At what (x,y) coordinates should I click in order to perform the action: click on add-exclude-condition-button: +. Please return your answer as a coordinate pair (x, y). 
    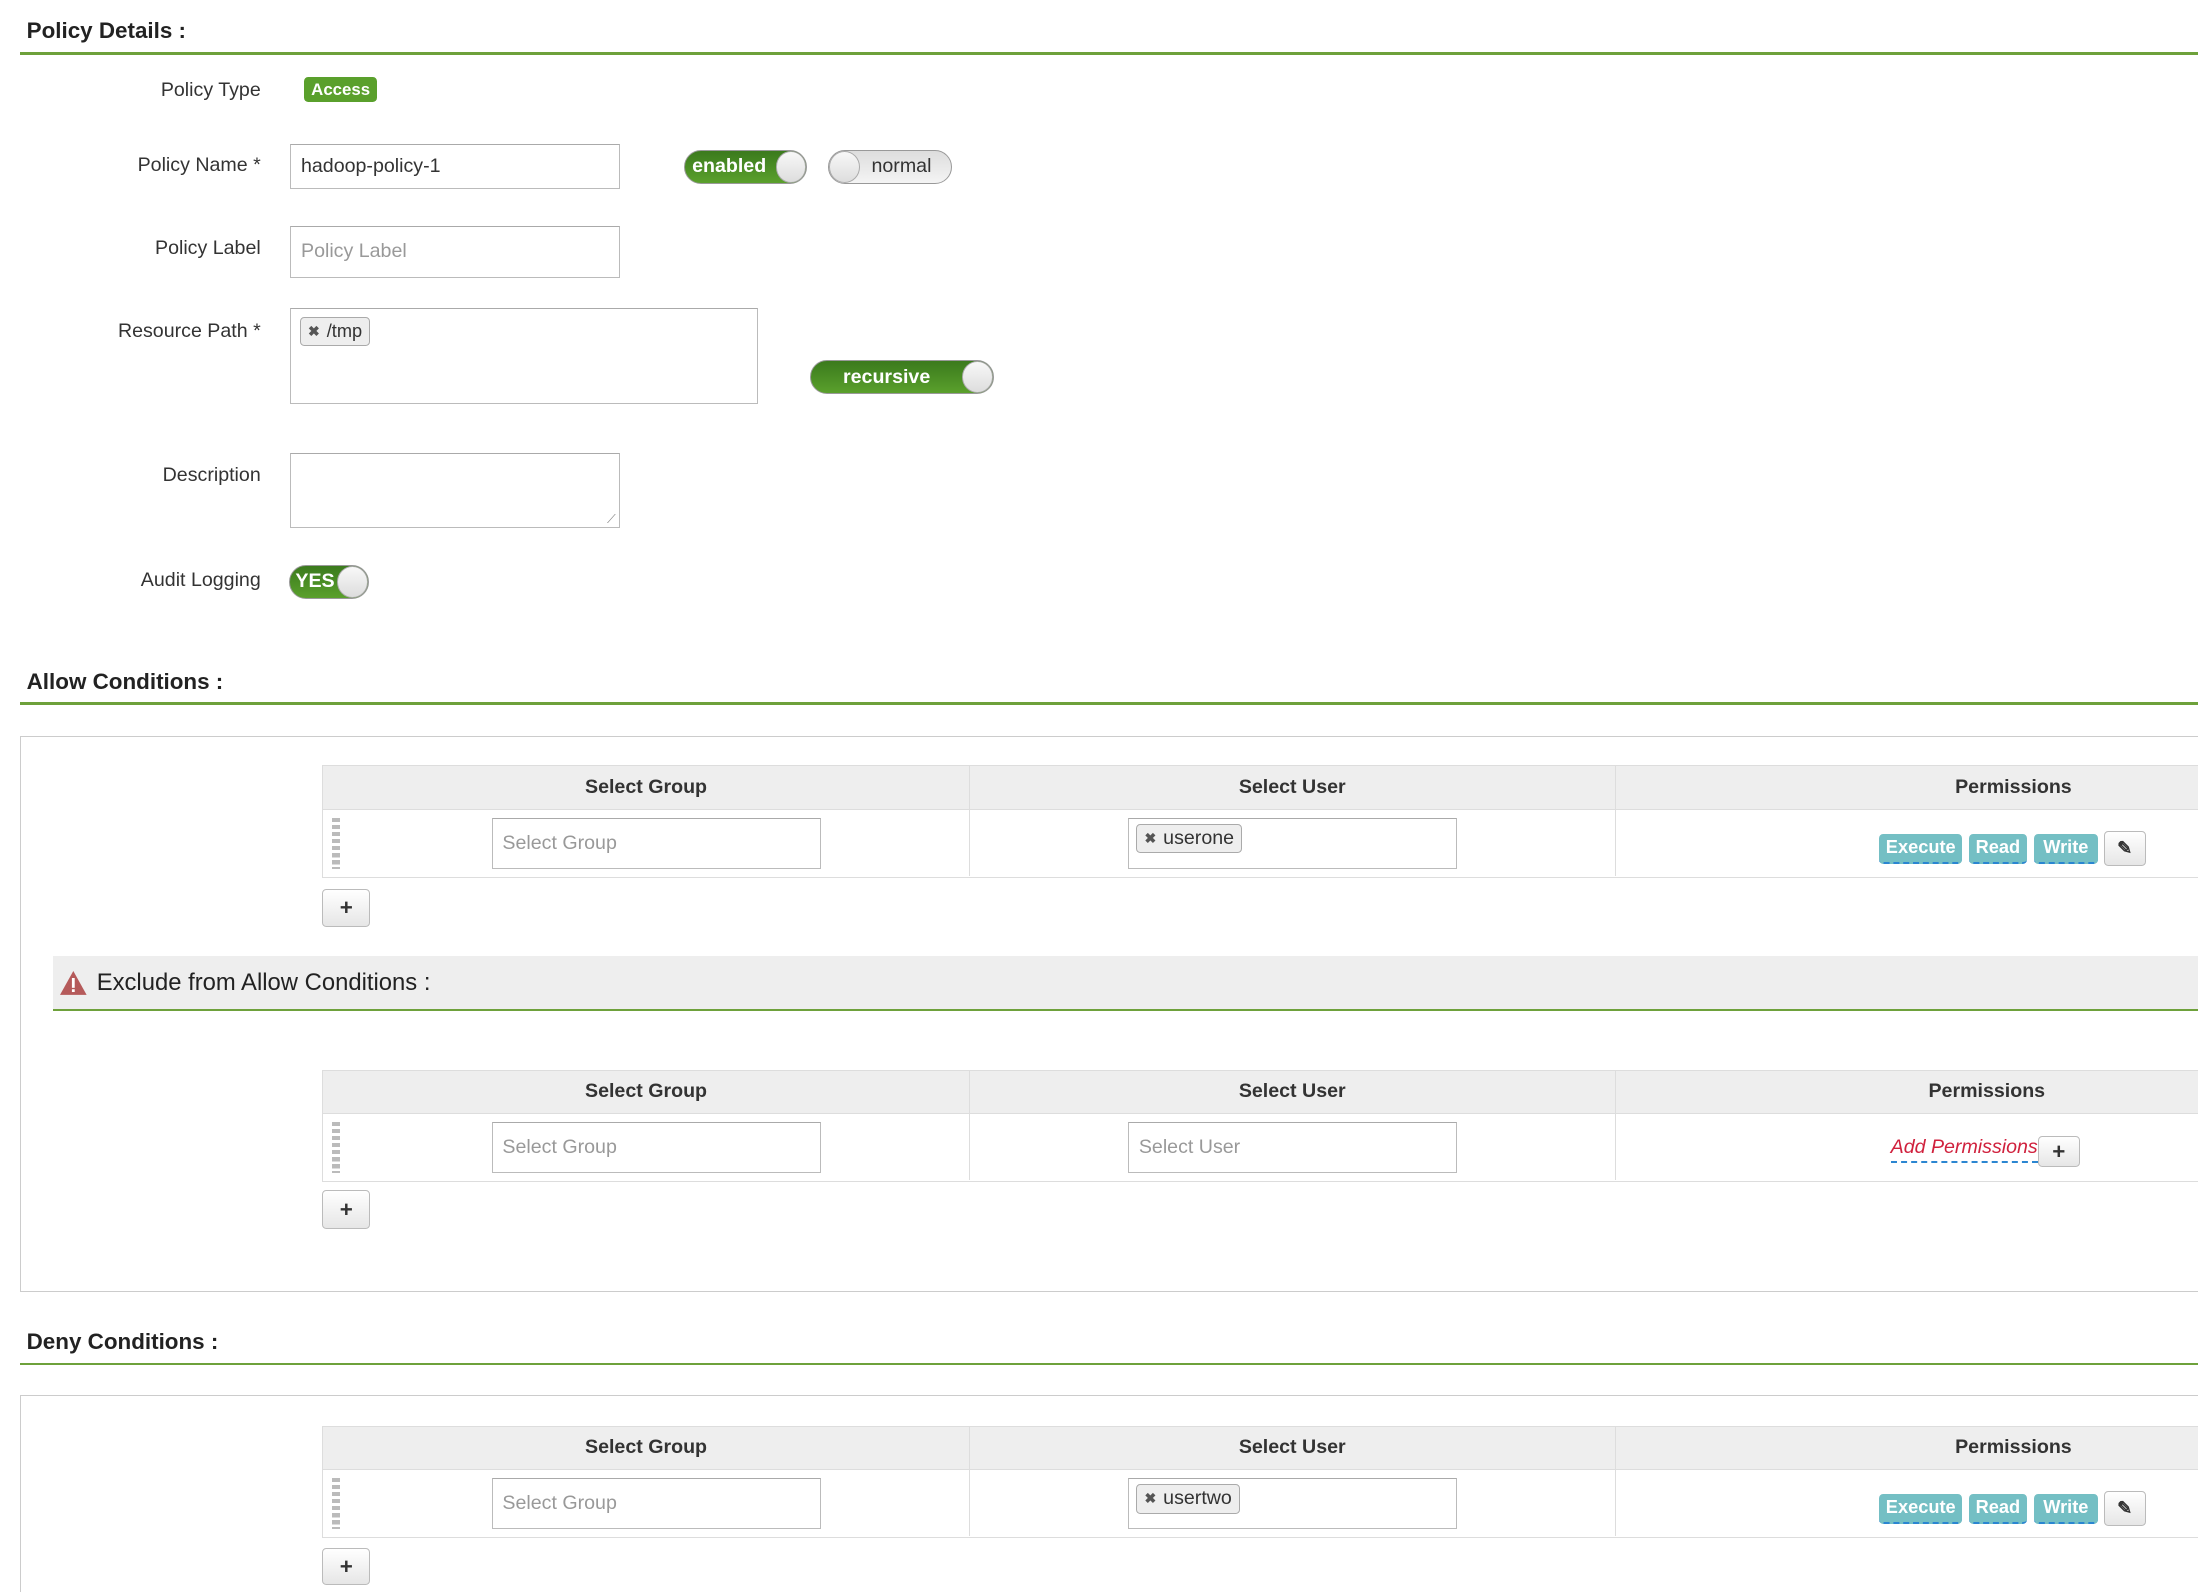
    Looking at the image, I should click on (346, 1210).